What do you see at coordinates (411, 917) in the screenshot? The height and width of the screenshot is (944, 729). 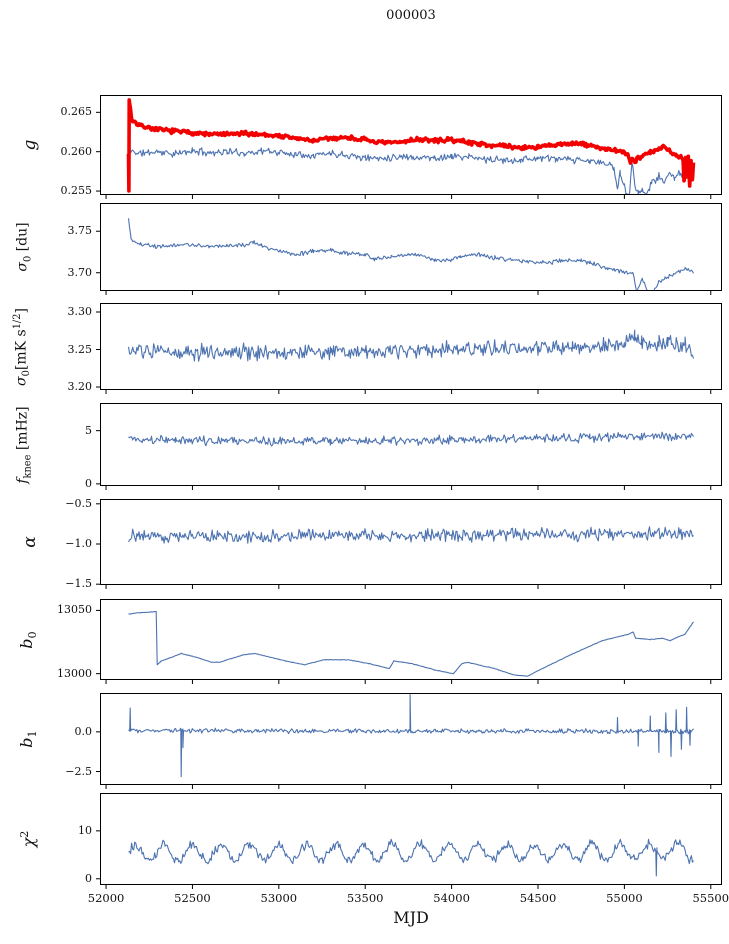 I see `x-axis-label: MJD` at bounding box center [411, 917].